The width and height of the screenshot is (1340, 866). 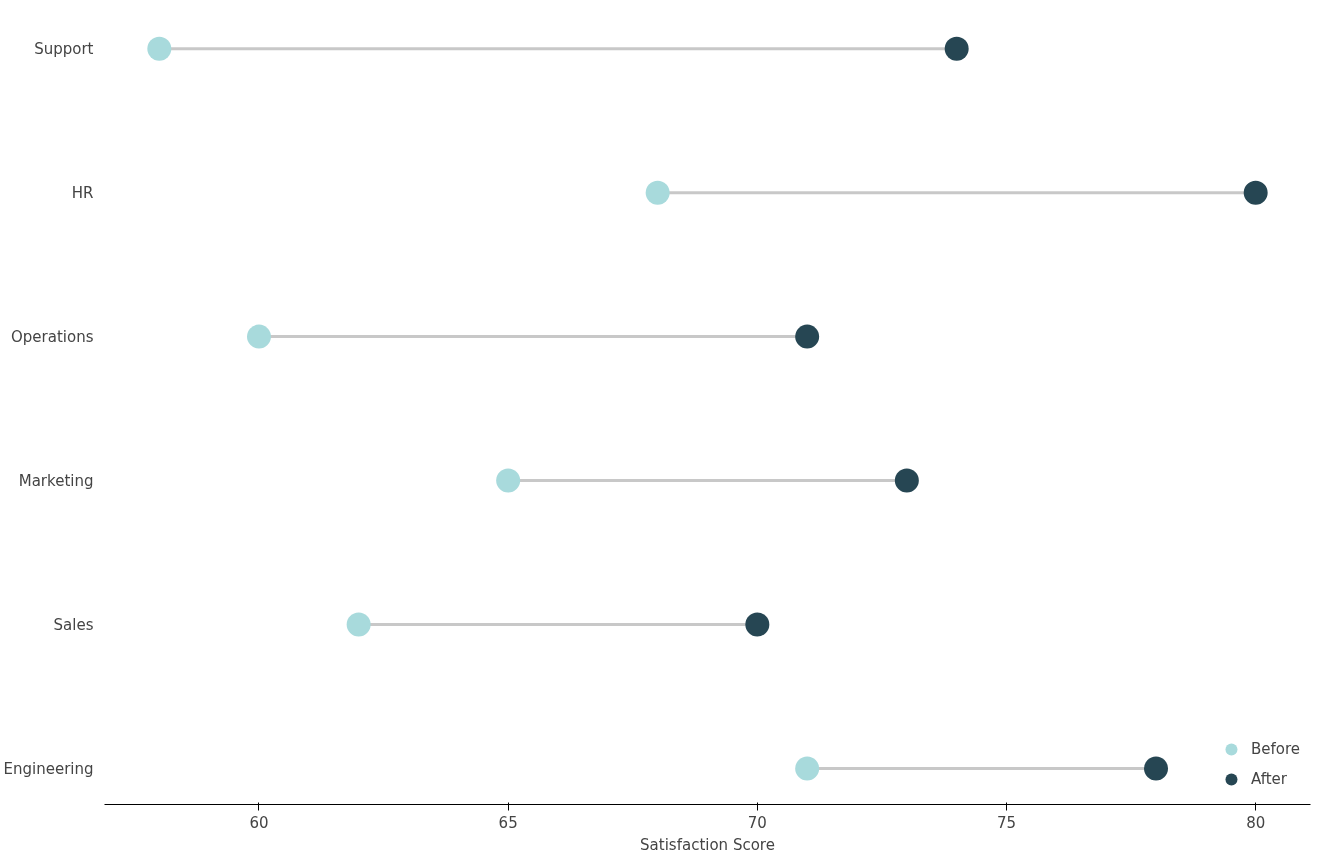 I want to click on x-tick-label: 80, so click(x=1256, y=822).